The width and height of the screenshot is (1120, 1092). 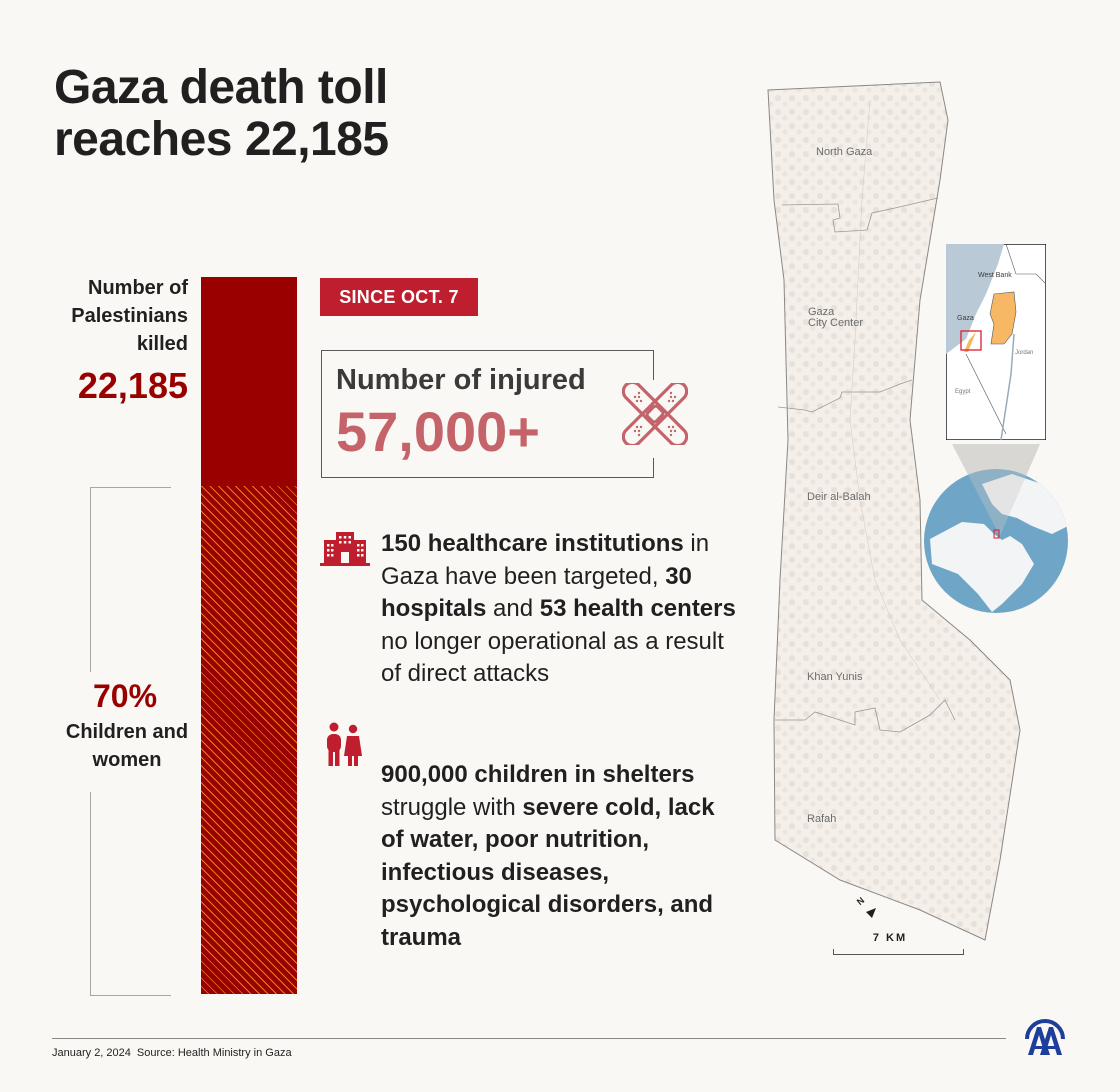 I want to click on health-centers-count: 53 health centers, so click(x=637, y=608).